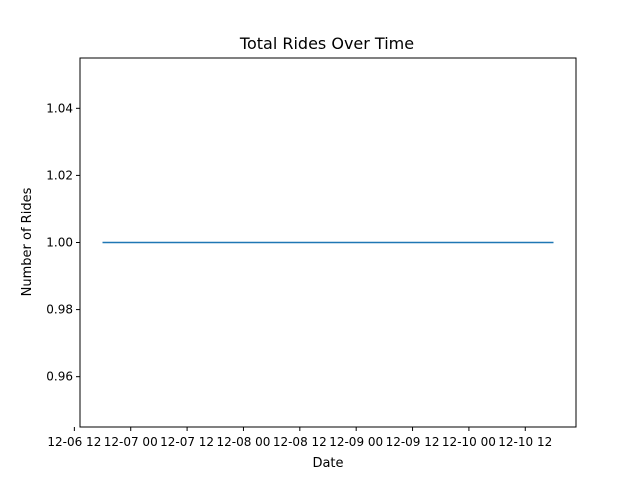 The image size is (640, 480). What do you see at coordinates (187, 442) in the screenshot?
I see `x-tick-label: 12-07 12` at bounding box center [187, 442].